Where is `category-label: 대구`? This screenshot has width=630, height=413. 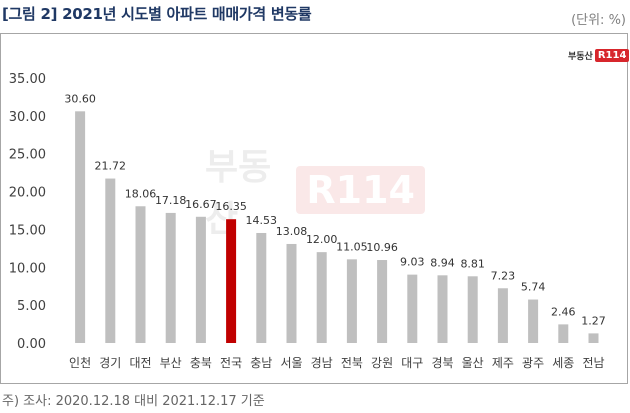
category-label: 대구 is located at coordinates (412, 363).